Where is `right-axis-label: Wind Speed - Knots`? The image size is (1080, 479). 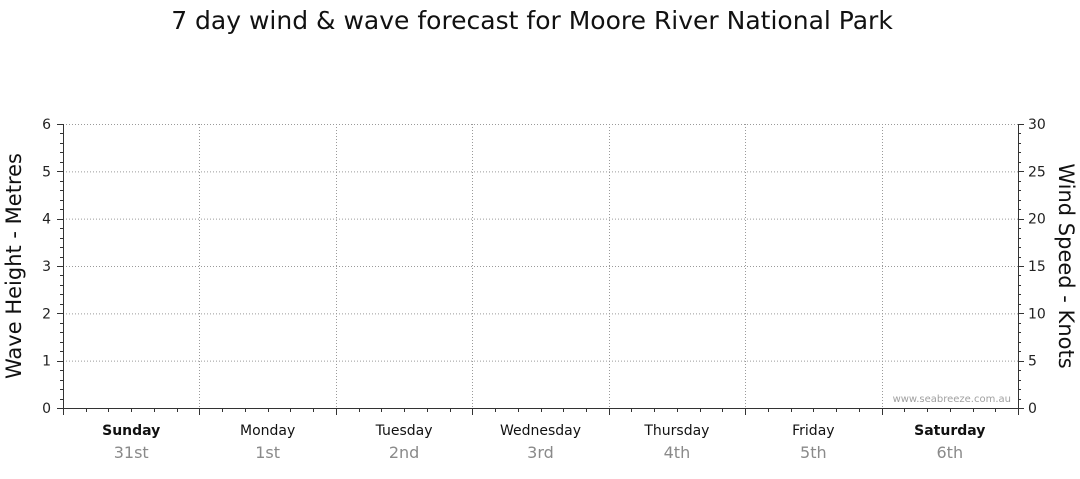 right-axis-label: Wind Speed - Knots is located at coordinates (1066, 265).